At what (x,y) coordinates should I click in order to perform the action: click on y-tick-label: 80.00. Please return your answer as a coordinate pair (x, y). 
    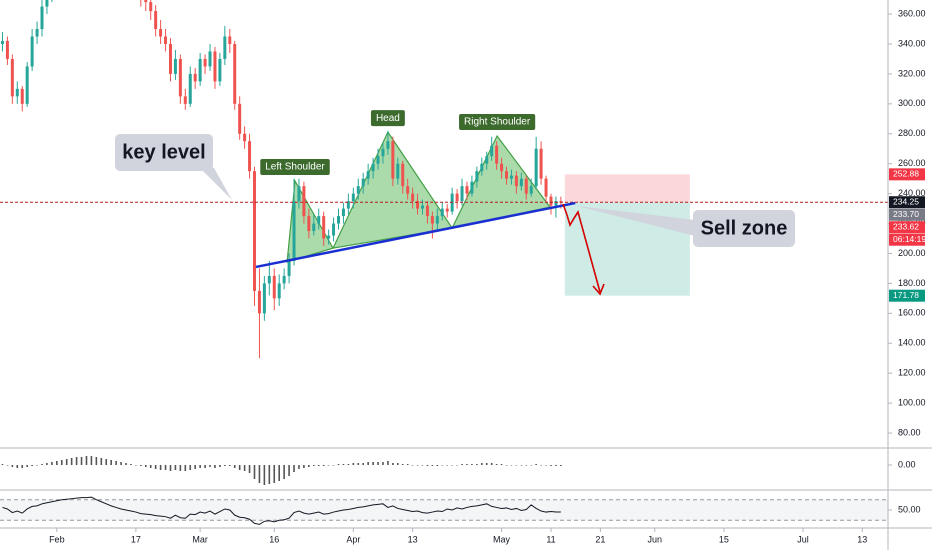
    Looking at the image, I should click on (909, 432).